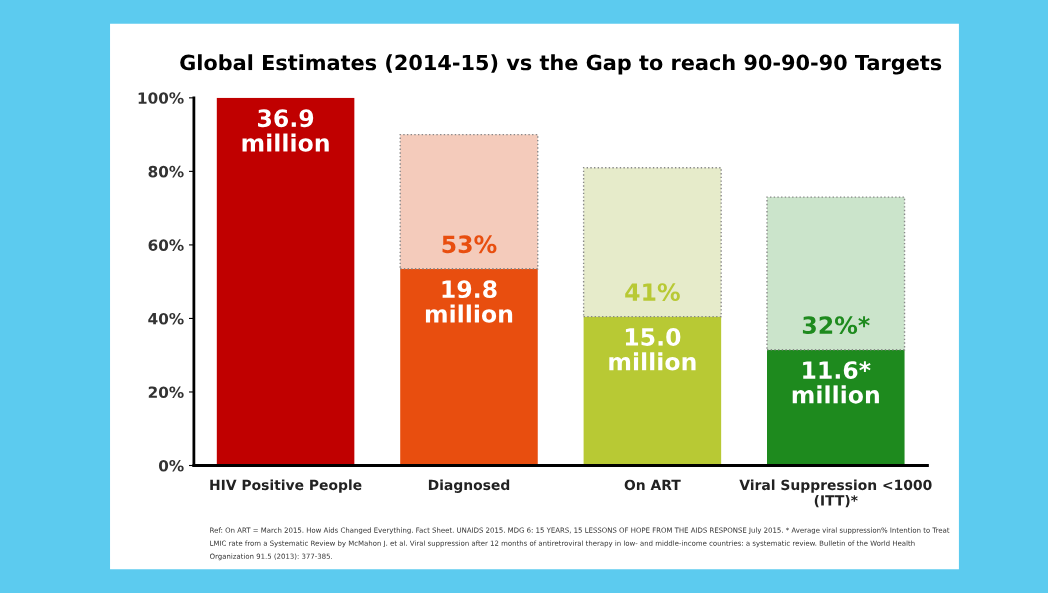  What do you see at coordinates (652, 292) in the screenshot?
I see `annotation: 41%` at bounding box center [652, 292].